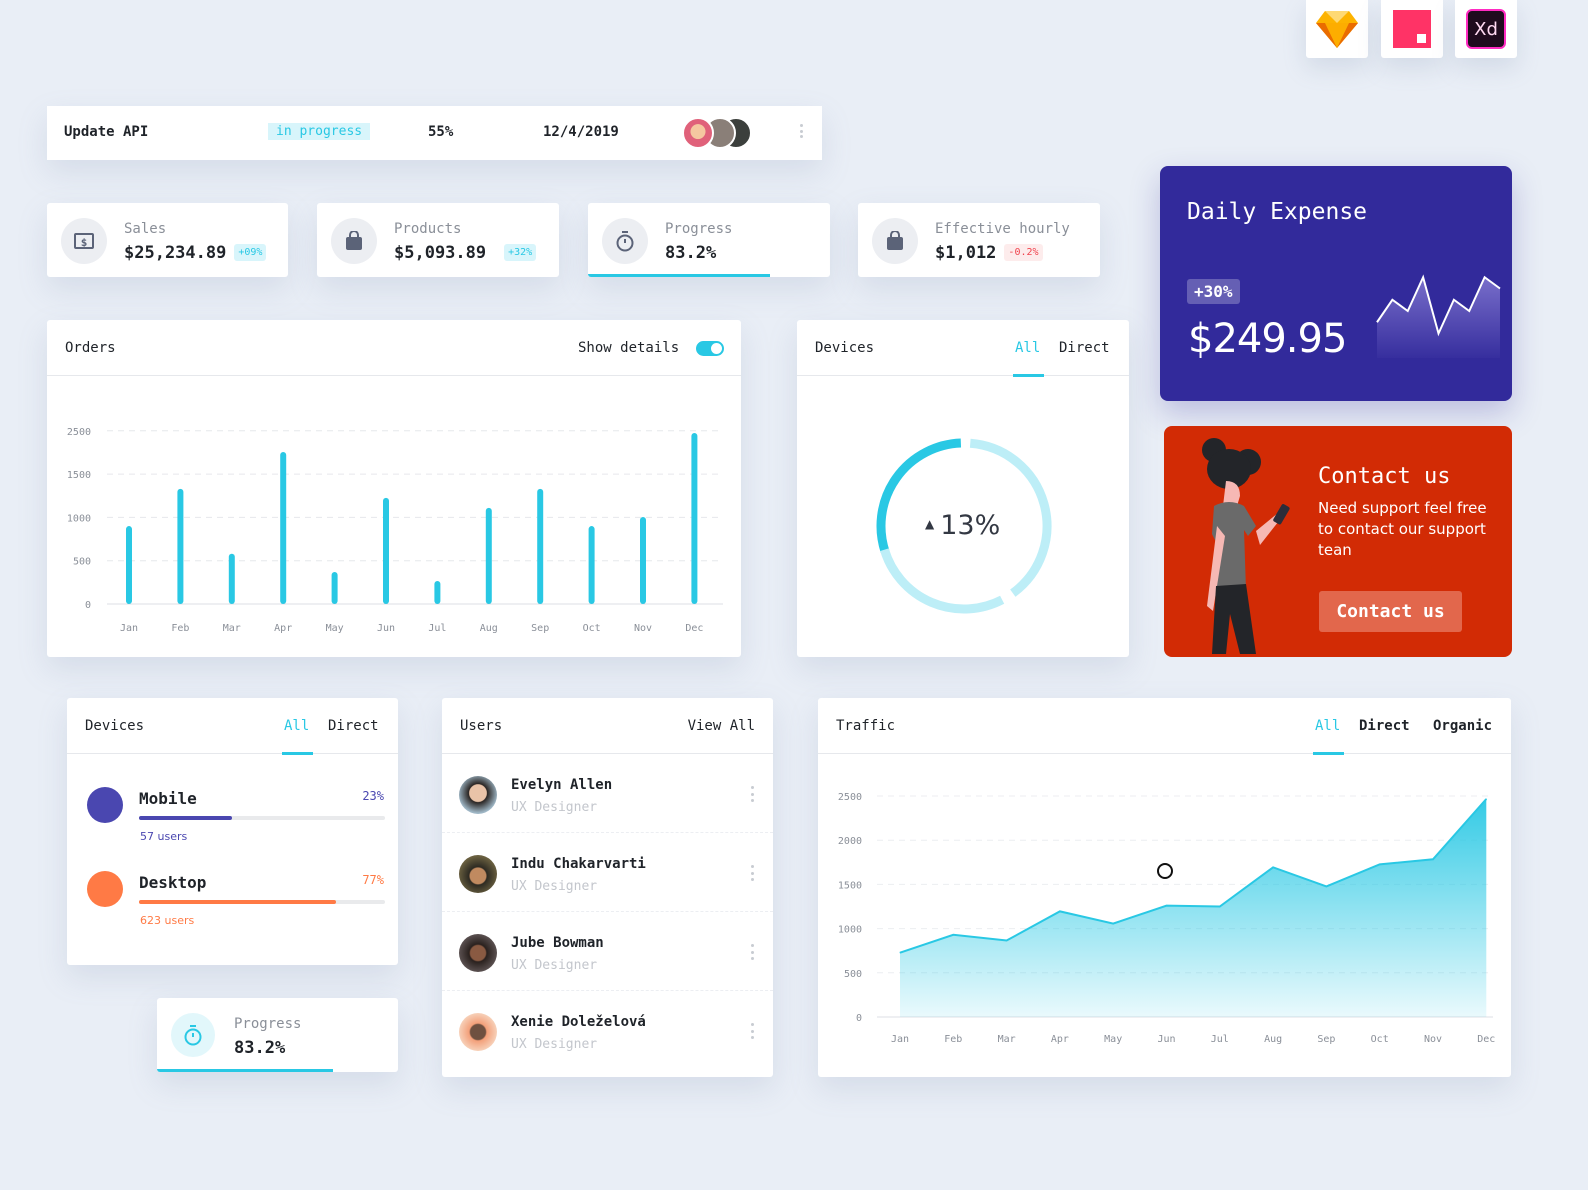  I want to click on expense-badge: +30%, so click(1213, 291).